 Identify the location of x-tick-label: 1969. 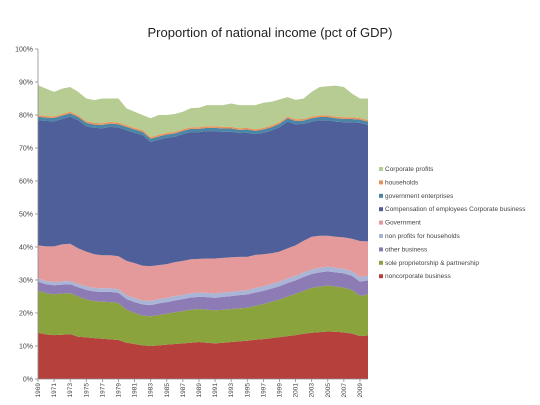
(38, 390).